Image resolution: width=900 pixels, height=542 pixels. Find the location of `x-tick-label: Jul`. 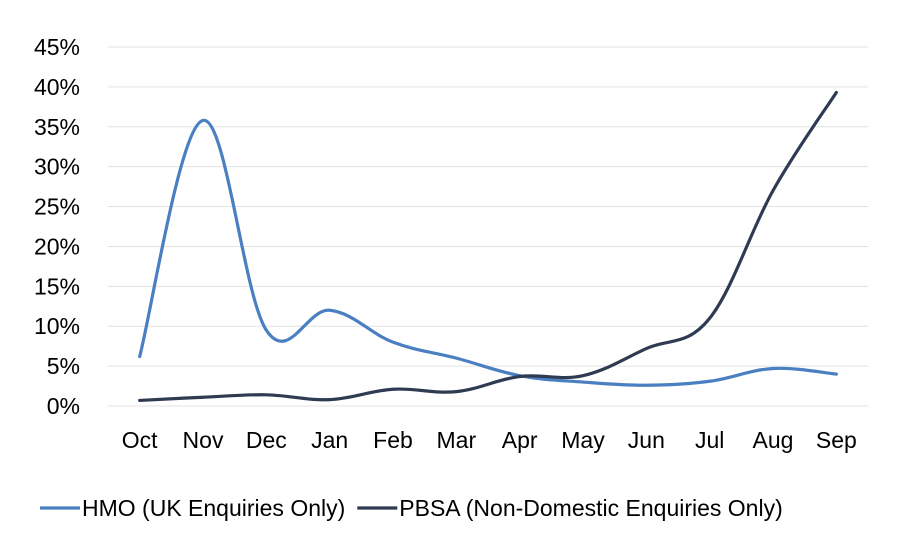

x-tick-label: Jul is located at coordinates (709, 440).